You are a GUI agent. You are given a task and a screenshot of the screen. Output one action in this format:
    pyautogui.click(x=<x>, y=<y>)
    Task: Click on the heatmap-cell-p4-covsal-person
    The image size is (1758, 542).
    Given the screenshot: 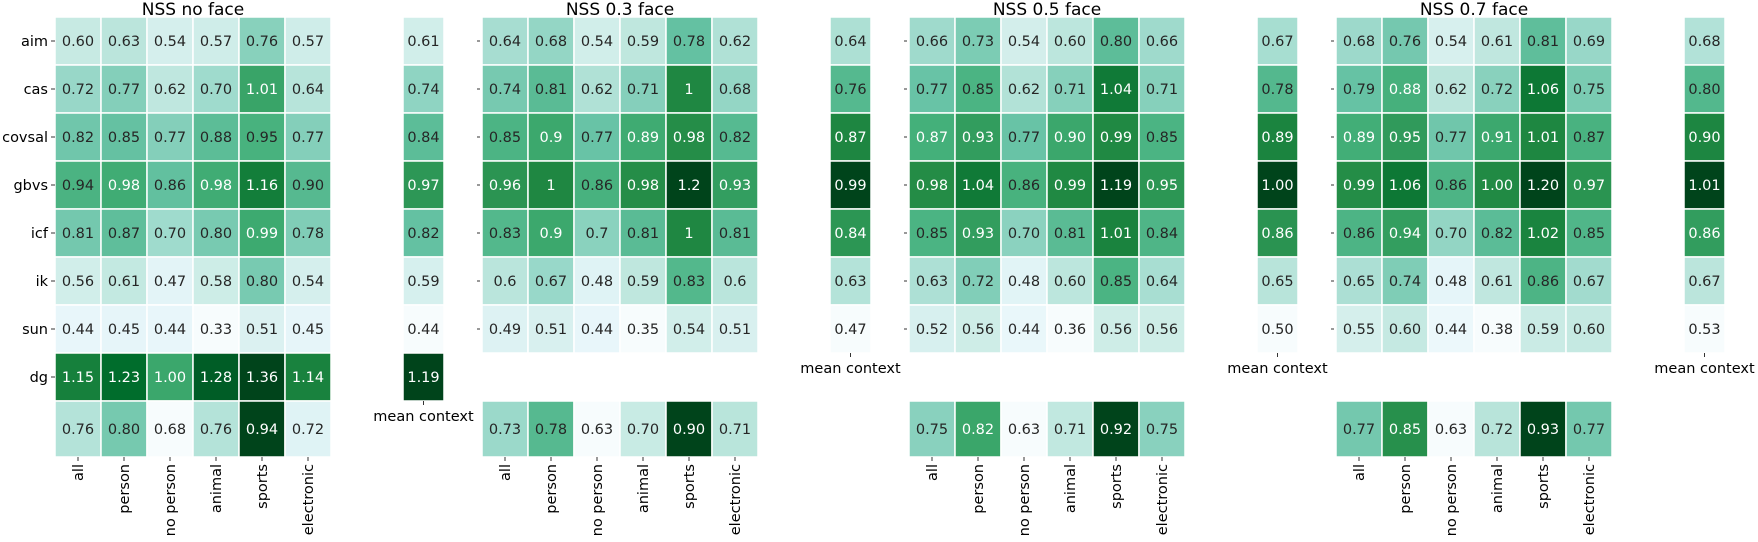 What is the action you would take?
    pyautogui.click(x=1405, y=137)
    